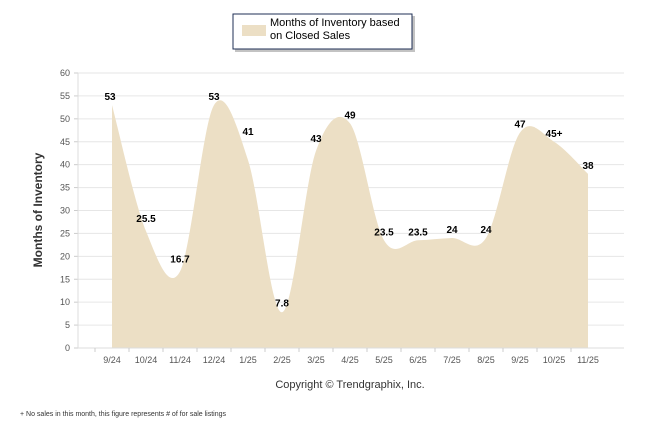 This screenshot has width=646, height=434. Describe the element at coordinates (418, 360) in the screenshot. I see `x-tick-label: 6/25` at that location.